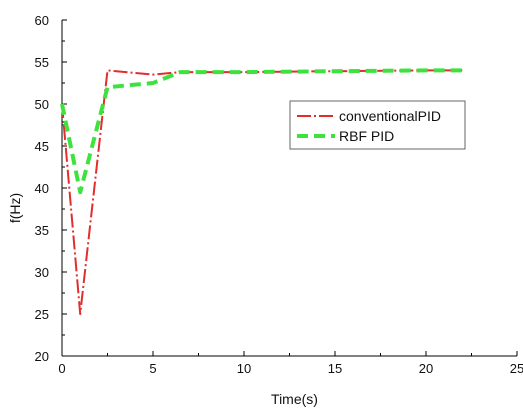 This screenshot has width=523, height=412. Describe the element at coordinates (42, 314) in the screenshot. I see `y-tick-label: 25` at that location.